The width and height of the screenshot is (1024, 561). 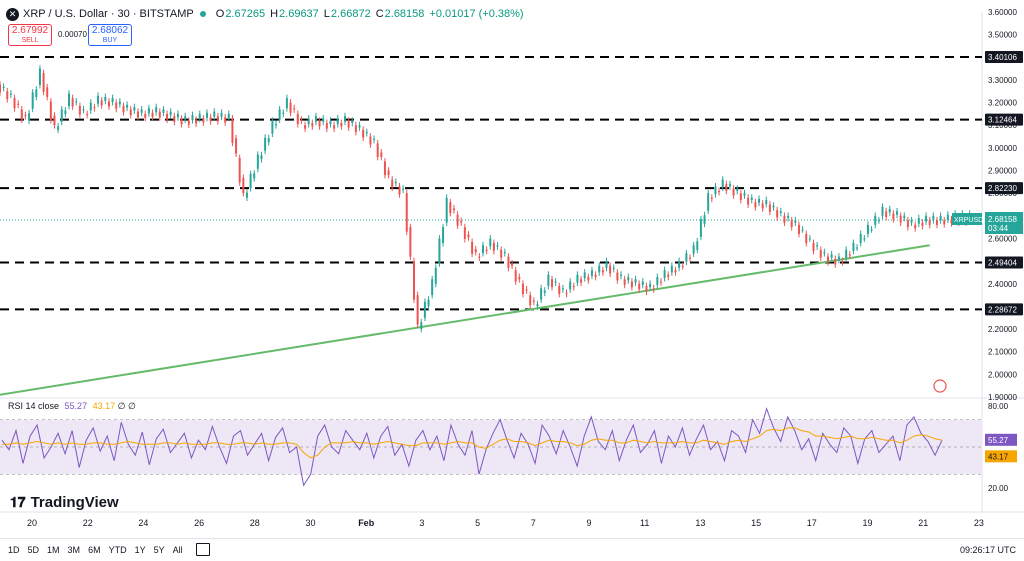 I want to click on timeframe-1d: 1D, so click(x=14, y=550).